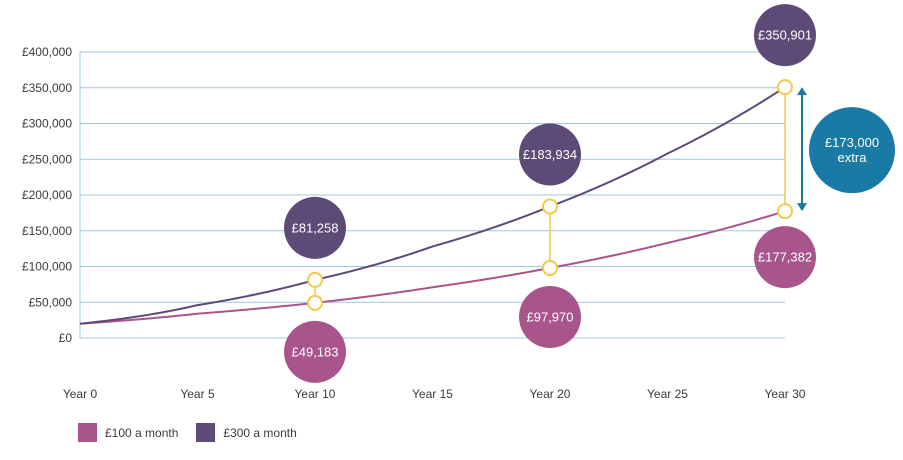 This screenshot has height=460, width=903. What do you see at coordinates (260, 432) in the screenshot?
I see `legend-label-300: £300 a month` at bounding box center [260, 432].